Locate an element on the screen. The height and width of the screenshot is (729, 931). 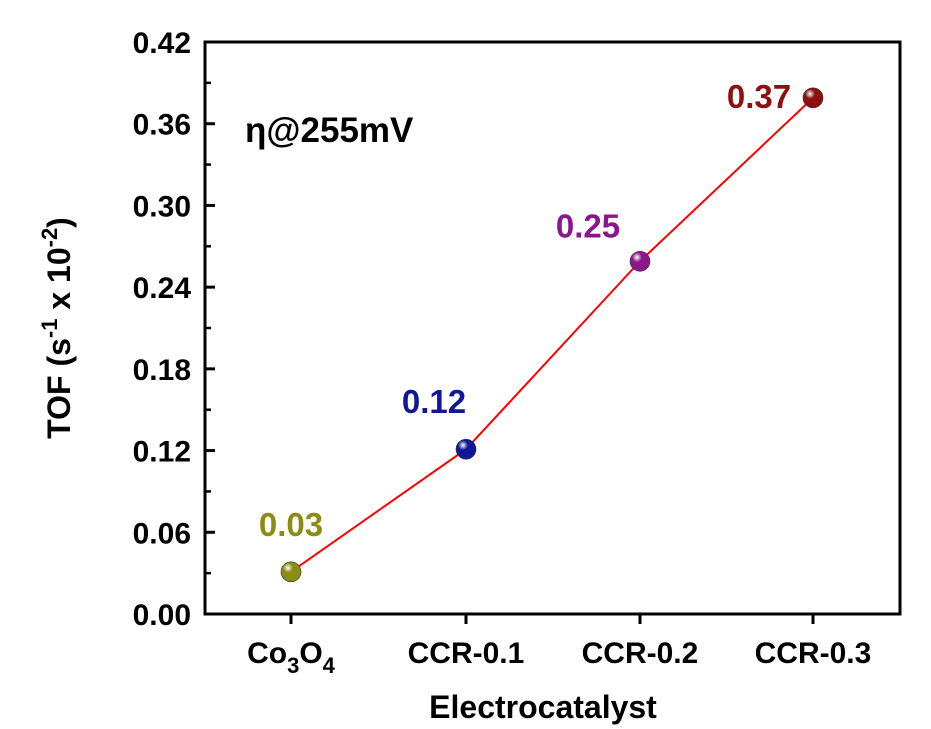
data-label-1: 0.03 is located at coordinates (291, 524).